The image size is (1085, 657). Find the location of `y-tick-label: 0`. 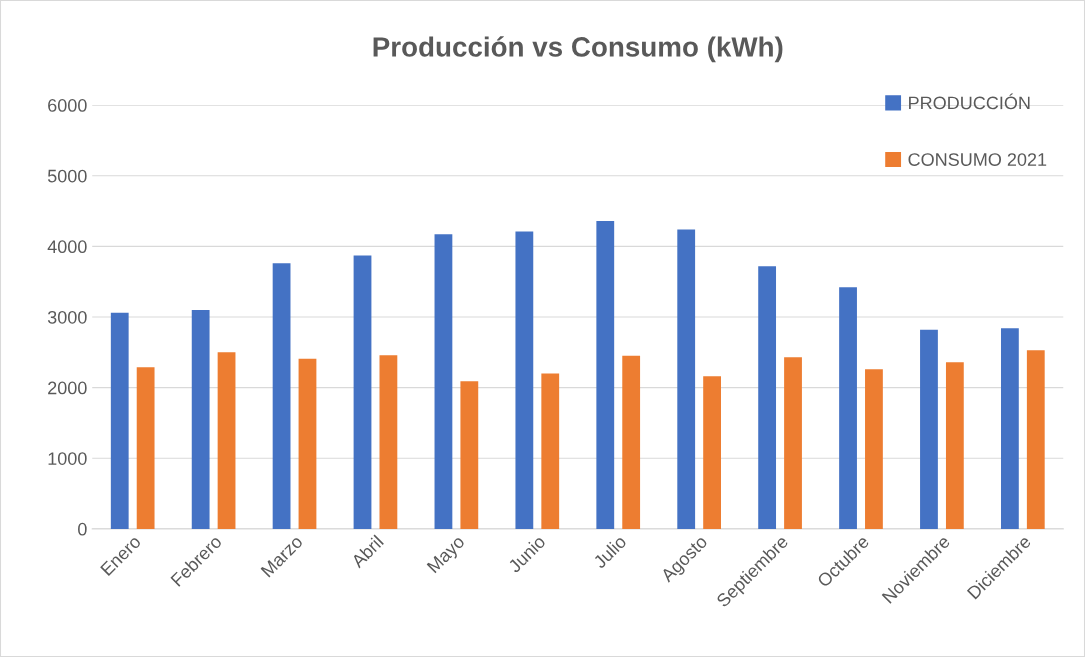

y-tick-label: 0 is located at coordinates (82, 529).